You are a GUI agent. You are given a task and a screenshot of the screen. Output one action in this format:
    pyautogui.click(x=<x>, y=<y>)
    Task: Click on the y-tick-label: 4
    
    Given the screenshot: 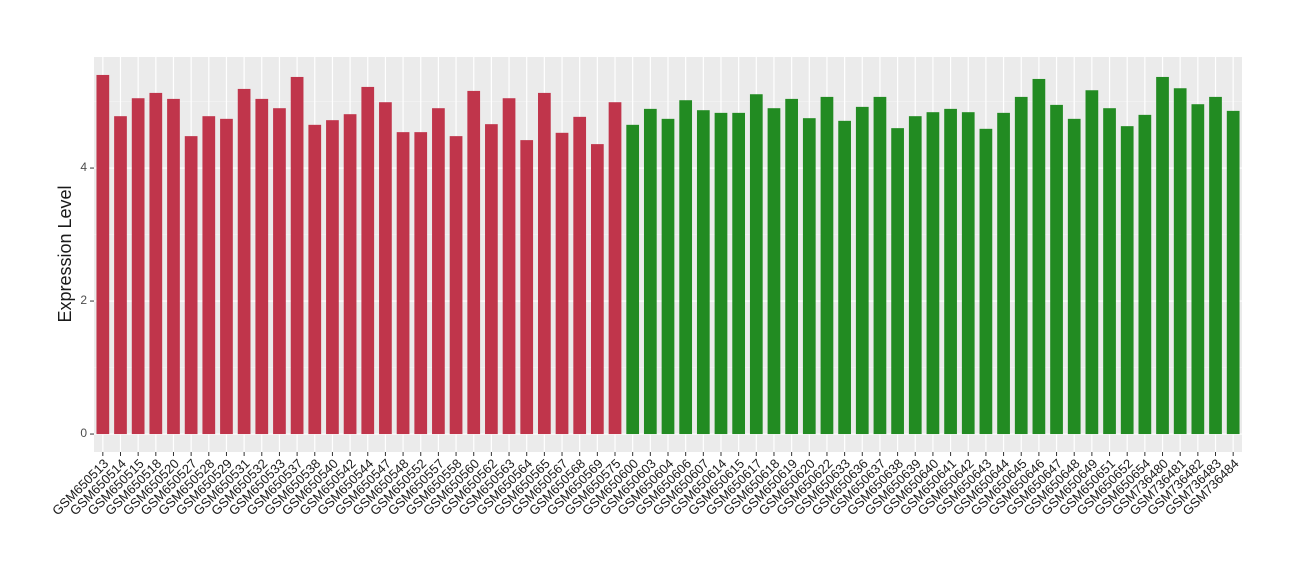 What is the action you would take?
    pyautogui.click(x=83, y=167)
    